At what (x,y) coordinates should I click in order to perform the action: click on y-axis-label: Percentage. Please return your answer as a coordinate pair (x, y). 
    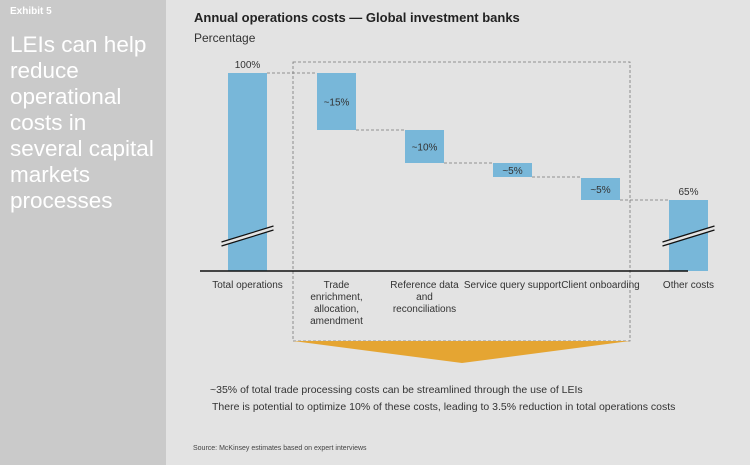
    Looking at the image, I should click on (225, 38).